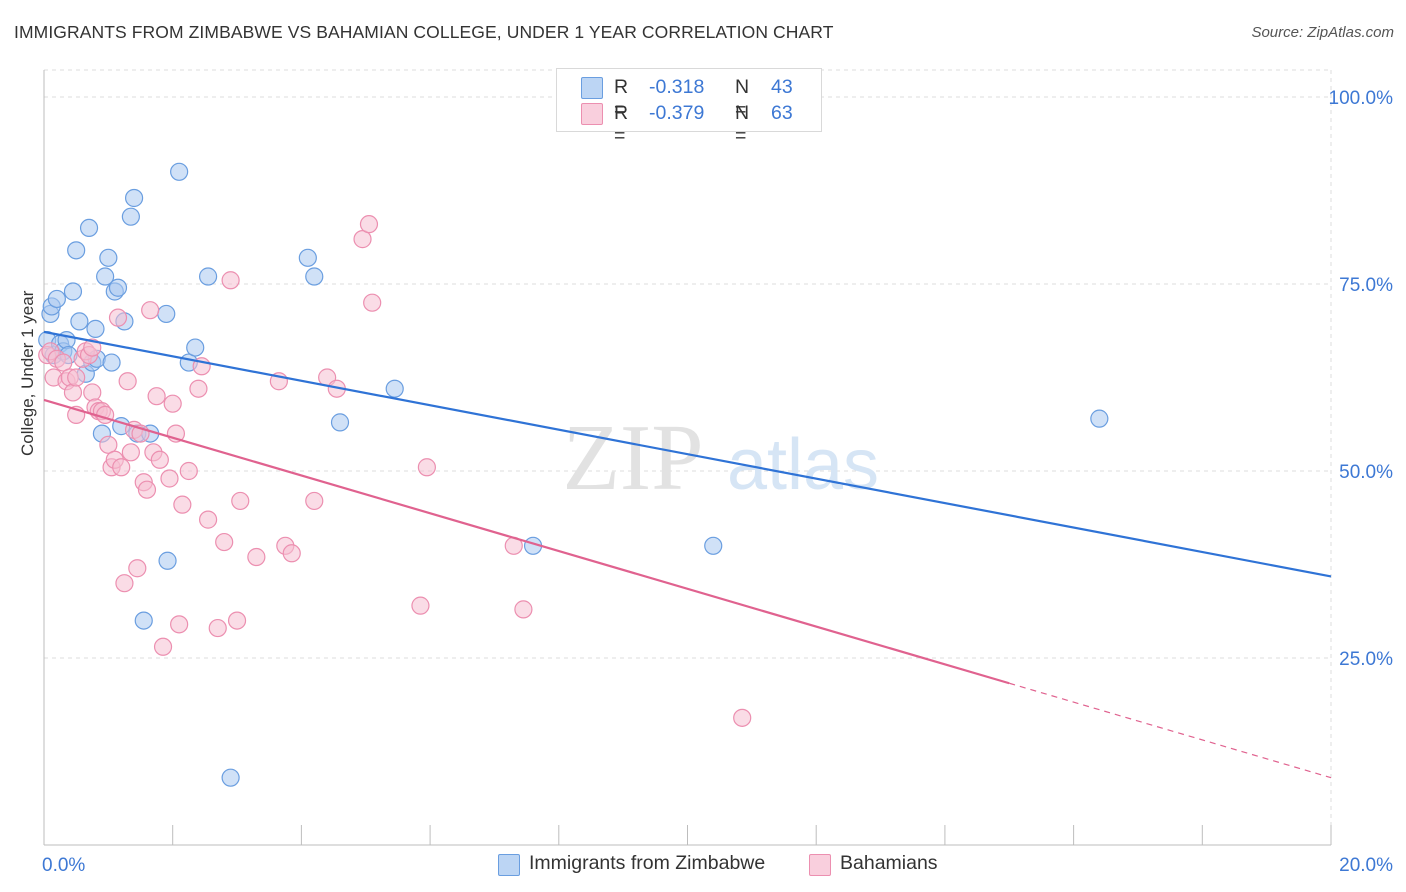 The height and width of the screenshot is (892, 1406). I want to click on legend-label: Bahamians, so click(889, 863).